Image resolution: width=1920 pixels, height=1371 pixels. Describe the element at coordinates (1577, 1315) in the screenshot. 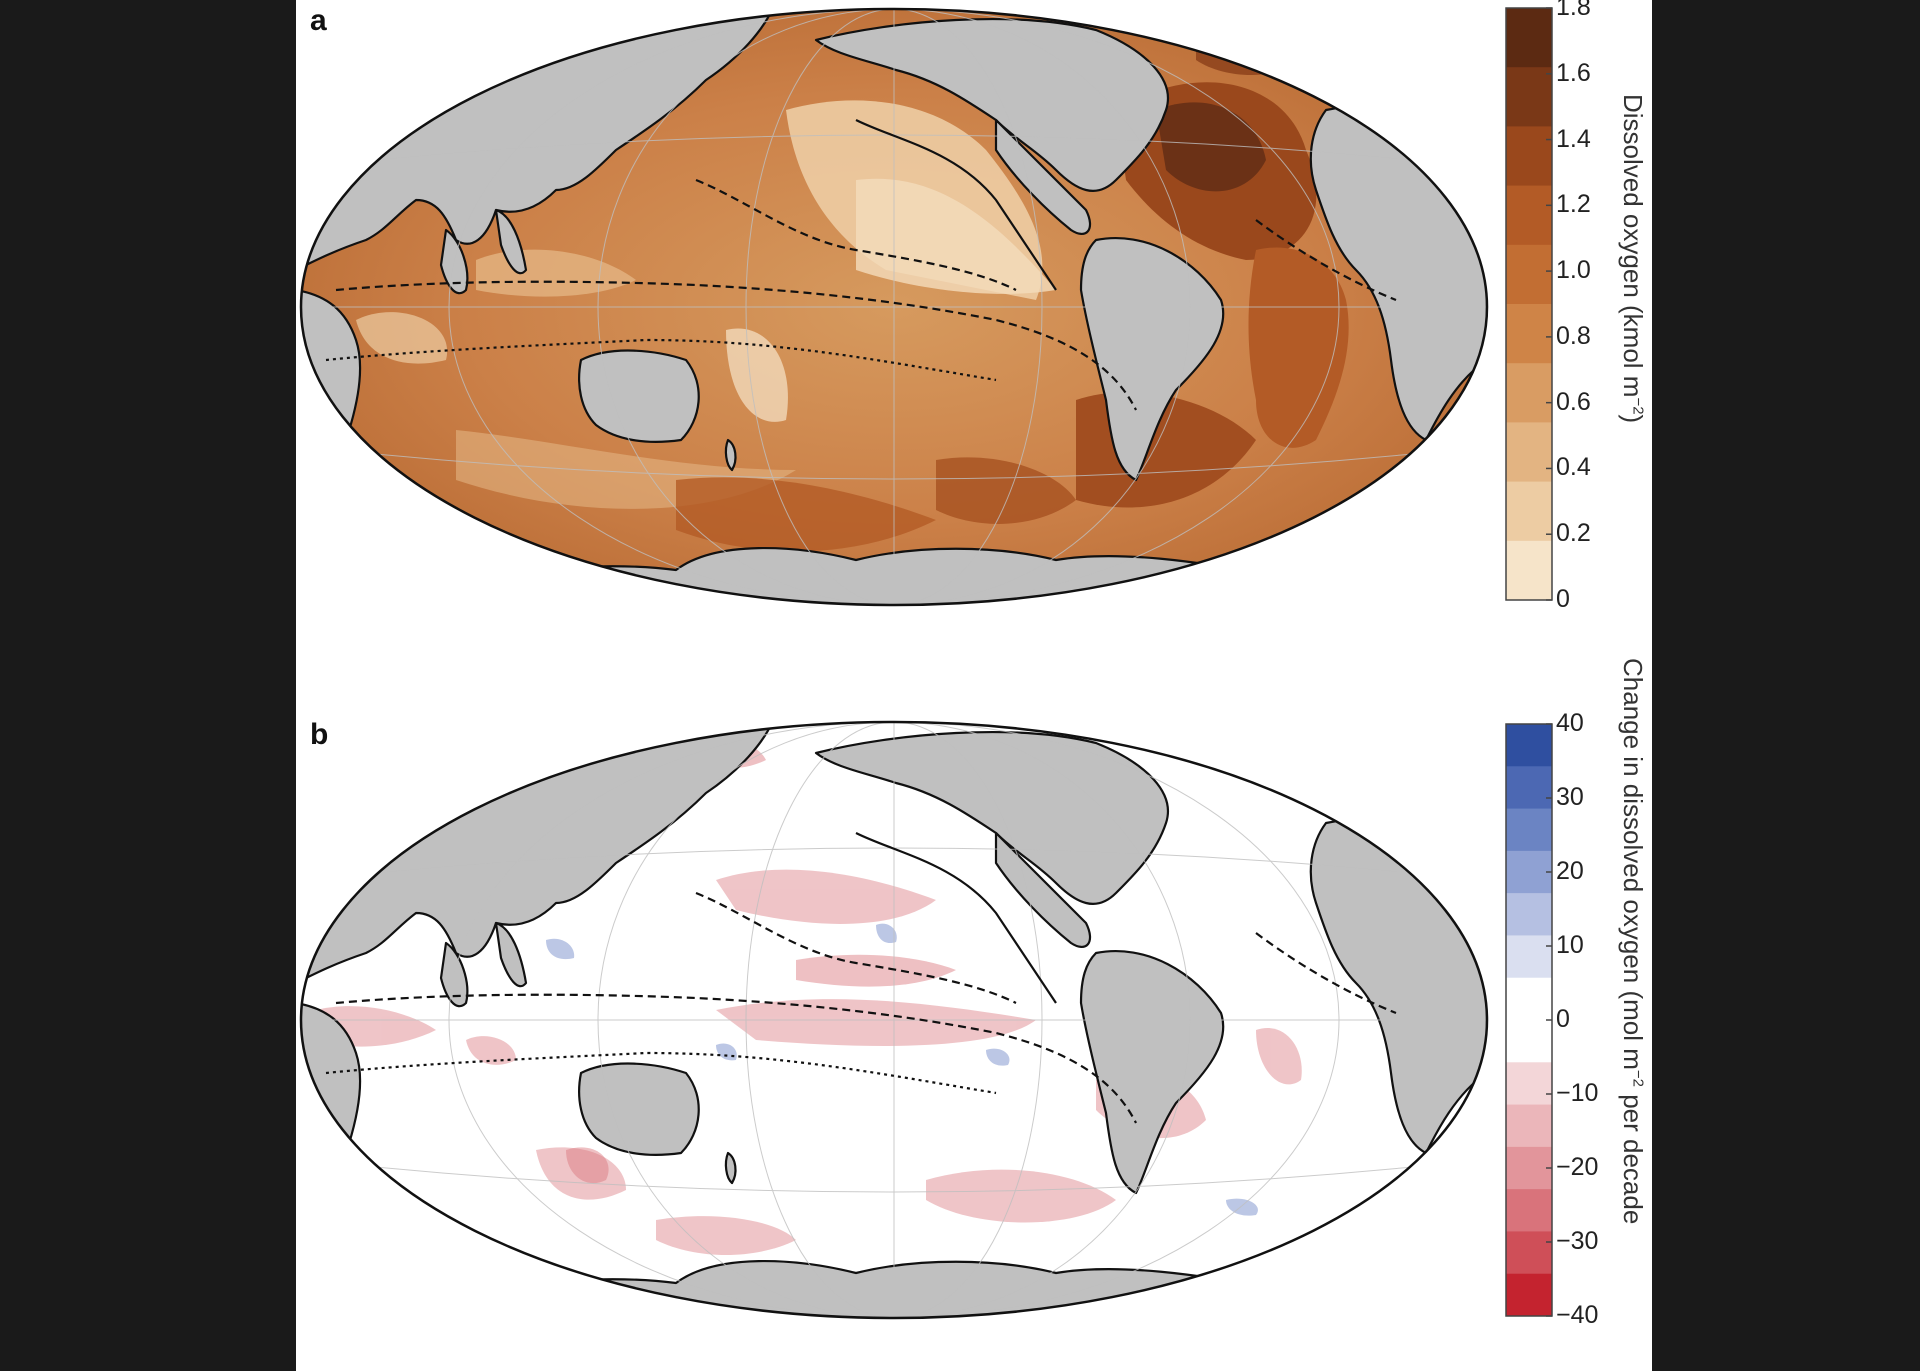

I see `colorbar-tick-label: −40` at that location.